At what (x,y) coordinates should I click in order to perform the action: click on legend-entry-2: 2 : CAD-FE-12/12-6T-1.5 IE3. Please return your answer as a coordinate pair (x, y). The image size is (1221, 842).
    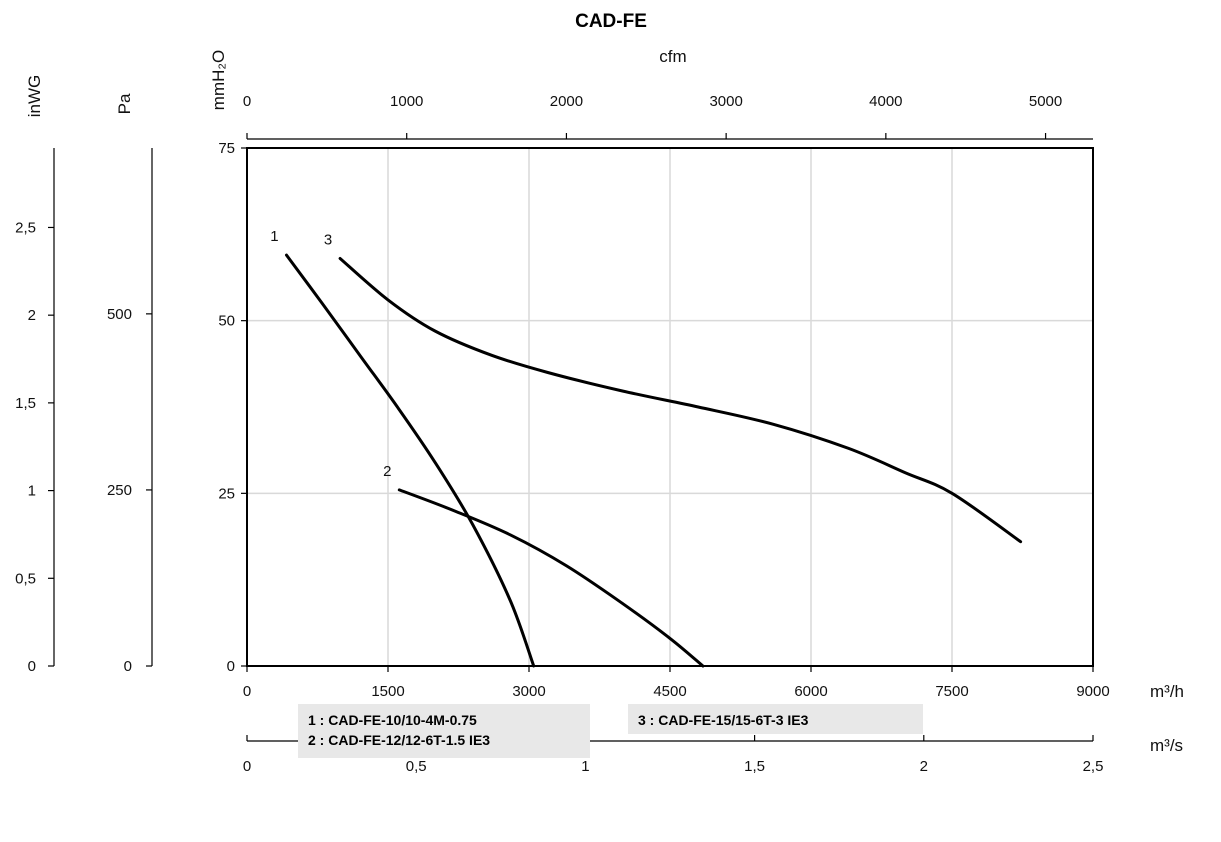
    Looking at the image, I should click on (399, 740).